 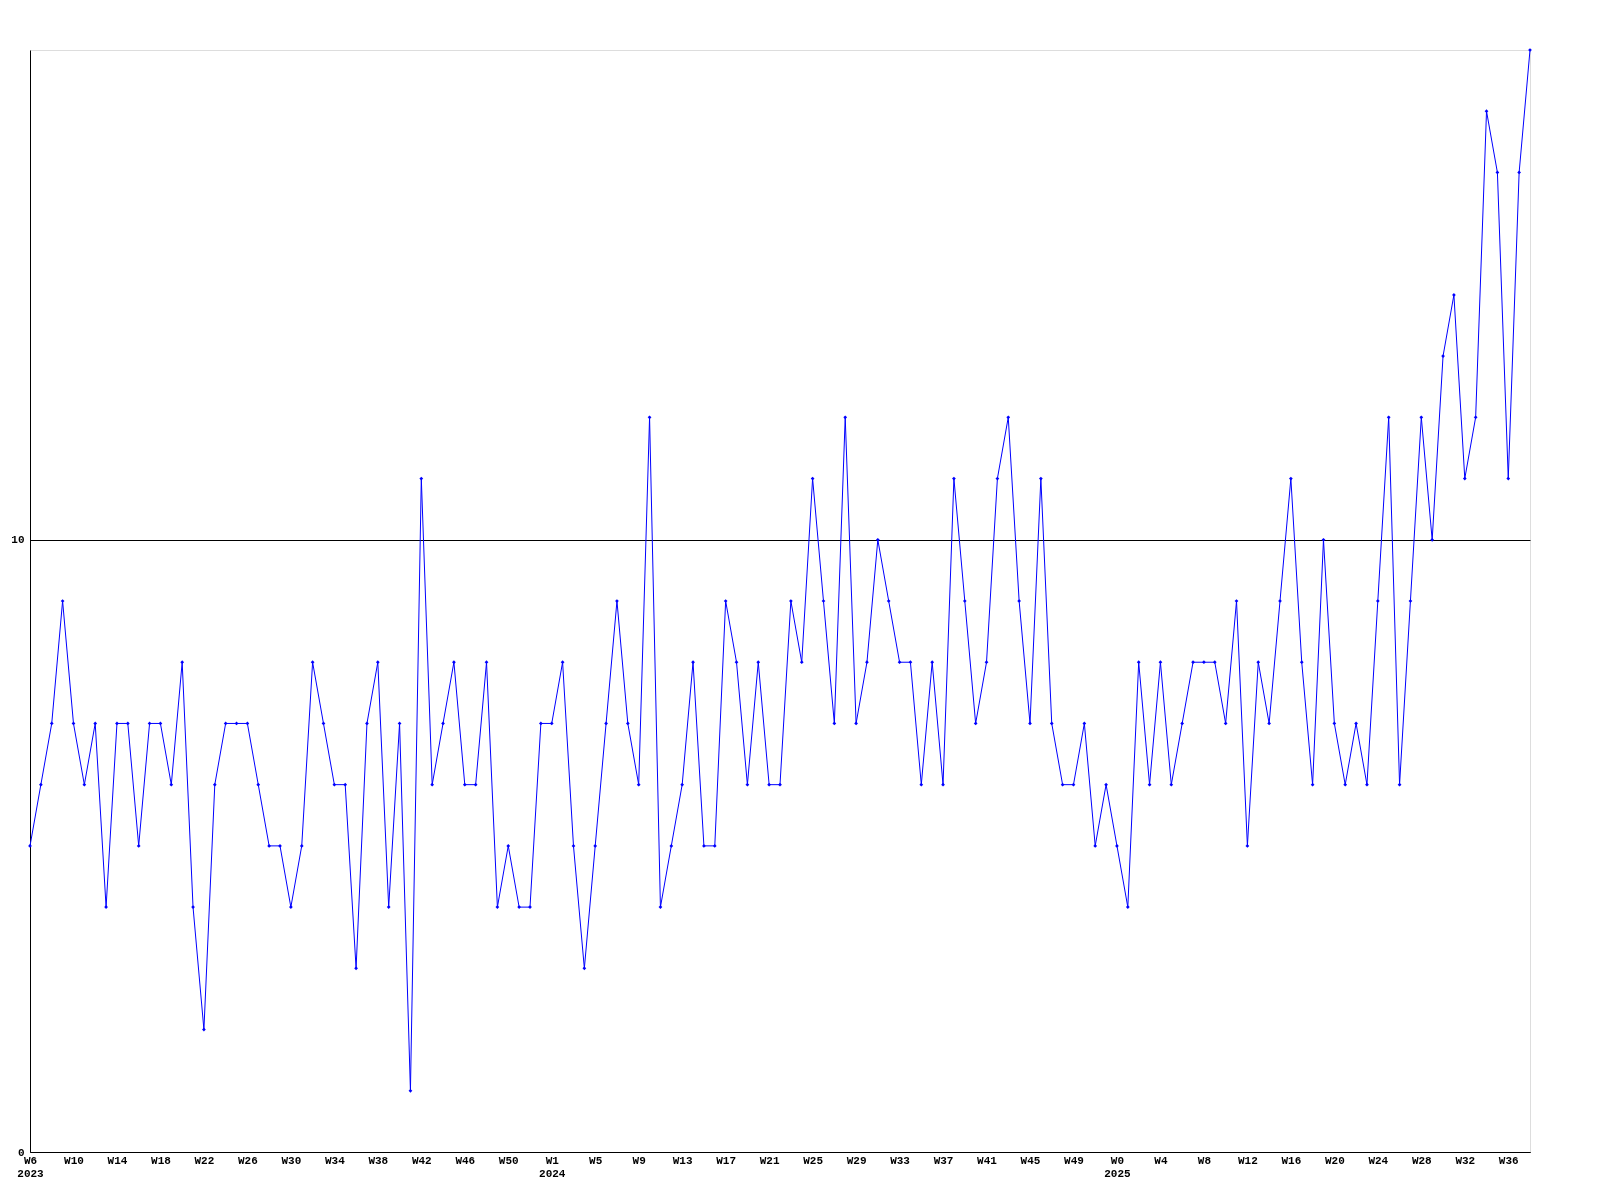 I want to click on x-tick-label: W49, so click(x=1074, y=1160).